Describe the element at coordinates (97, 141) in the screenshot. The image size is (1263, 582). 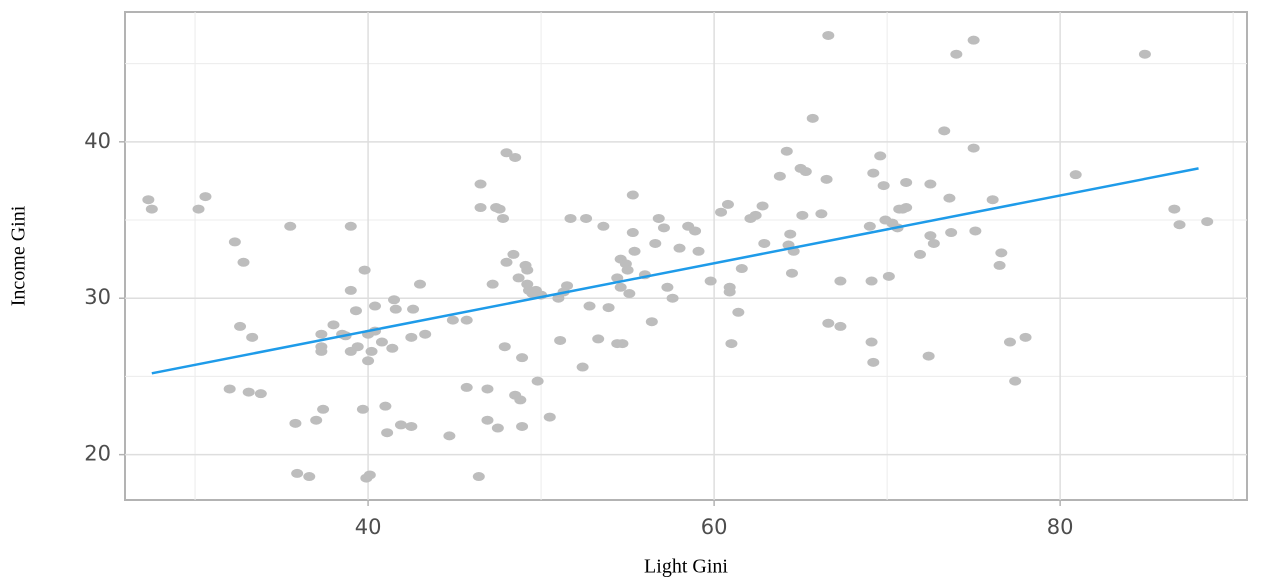
I see `y-tick-label: 40` at that location.